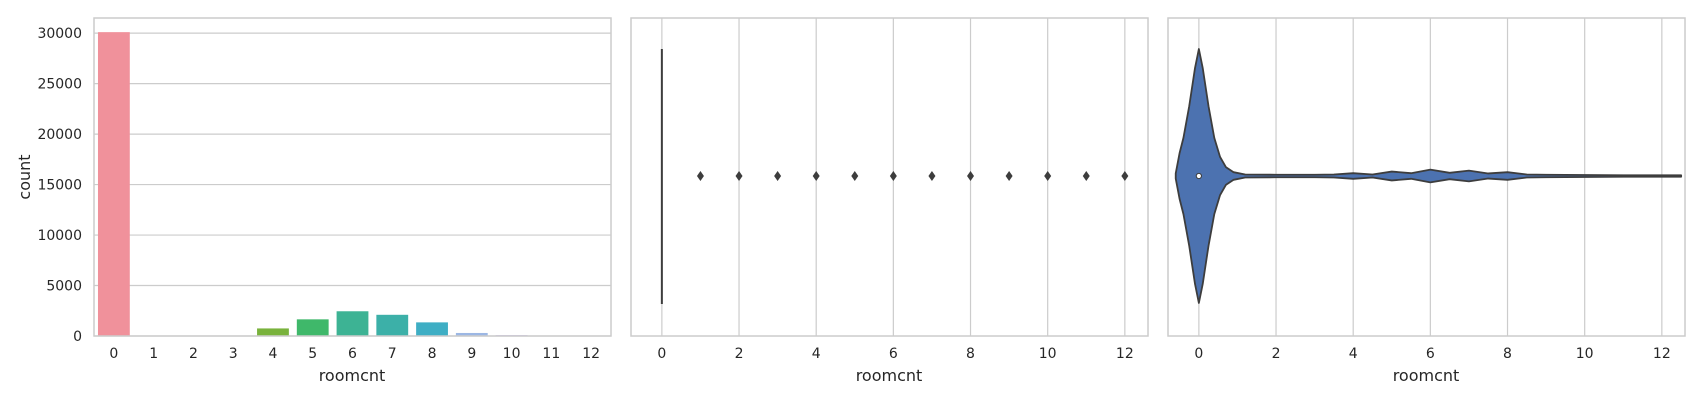 The width and height of the screenshot is (1700, 400). What do you see at coordinates (471, 354) in the screenshot?
I see `x-tick-label: 9` at bounding box center [471, 354].